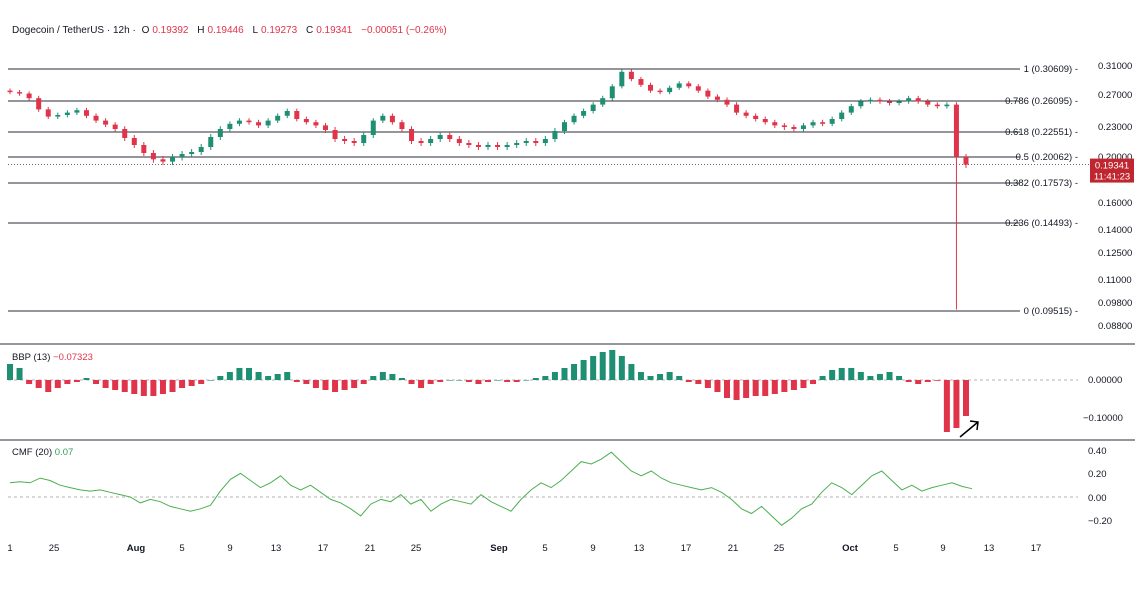 The image size is (1143, 600). I want to click on bbp-label: BBP (13), so click(31, 357).